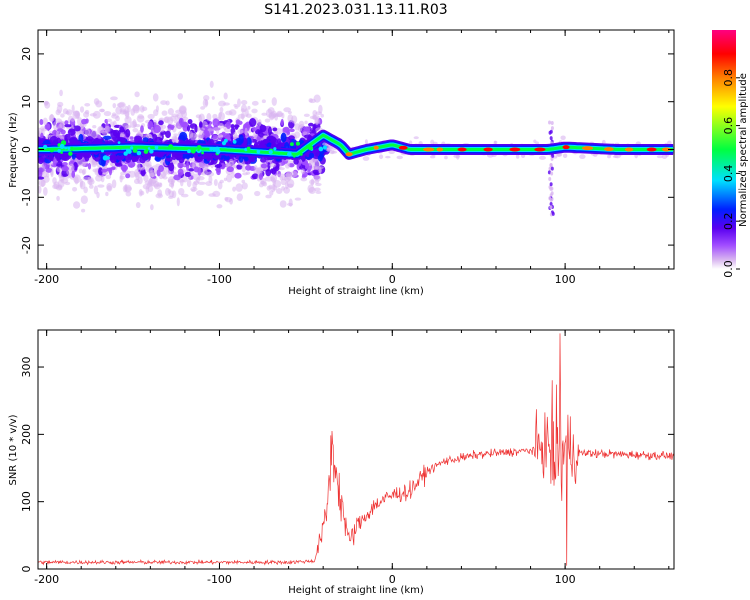 This screenshot has width=750, height=600. I want to click on tick-label: 20, so click(26, 54).